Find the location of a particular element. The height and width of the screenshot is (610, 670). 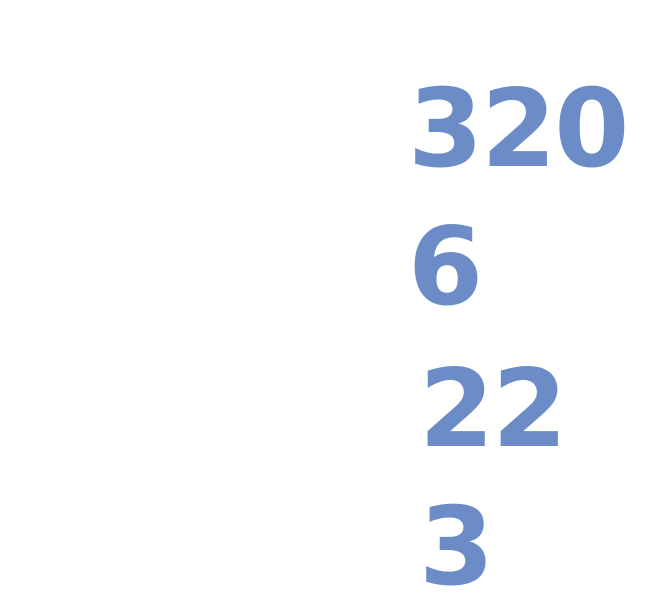

number-value-6: 6 is located at coordinates (445, 267).